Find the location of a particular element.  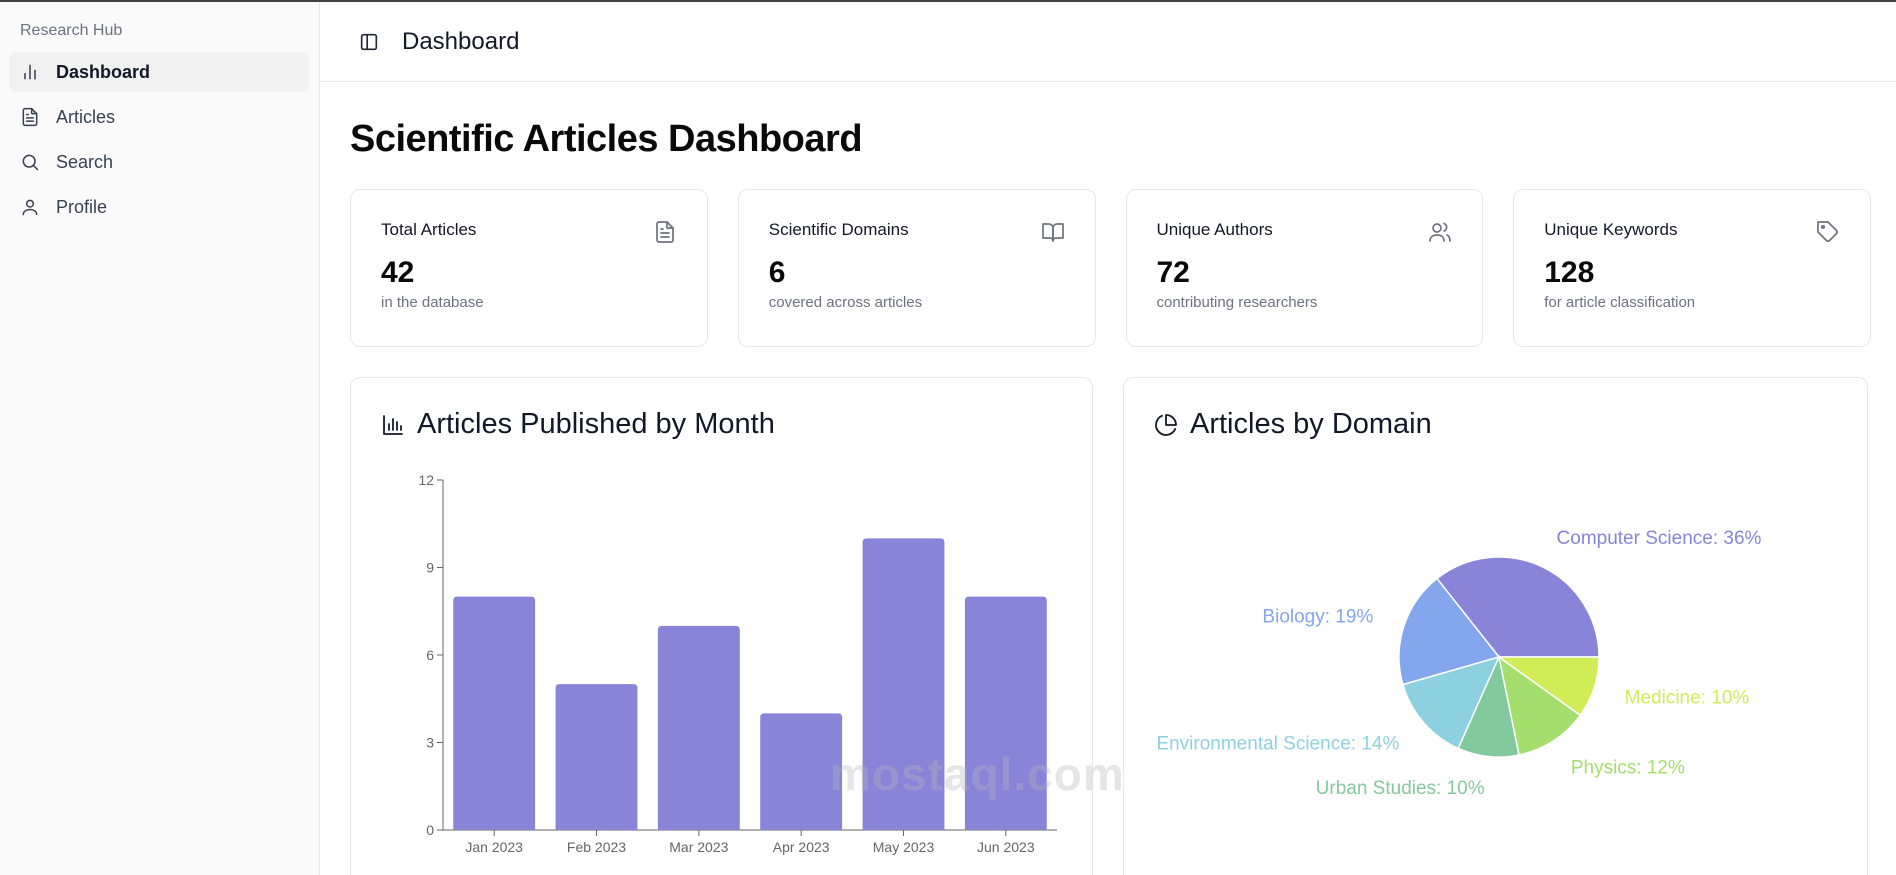

stat-subtext: covered across articles is located at coordinates (845, 302).